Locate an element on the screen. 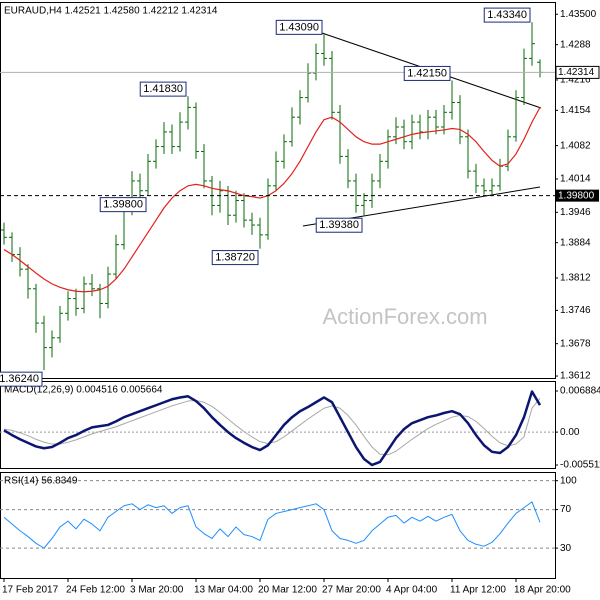 The image size is (600, 600). x-tick-label: 11 Apr 12:00 is located at coordinates (478, 590).